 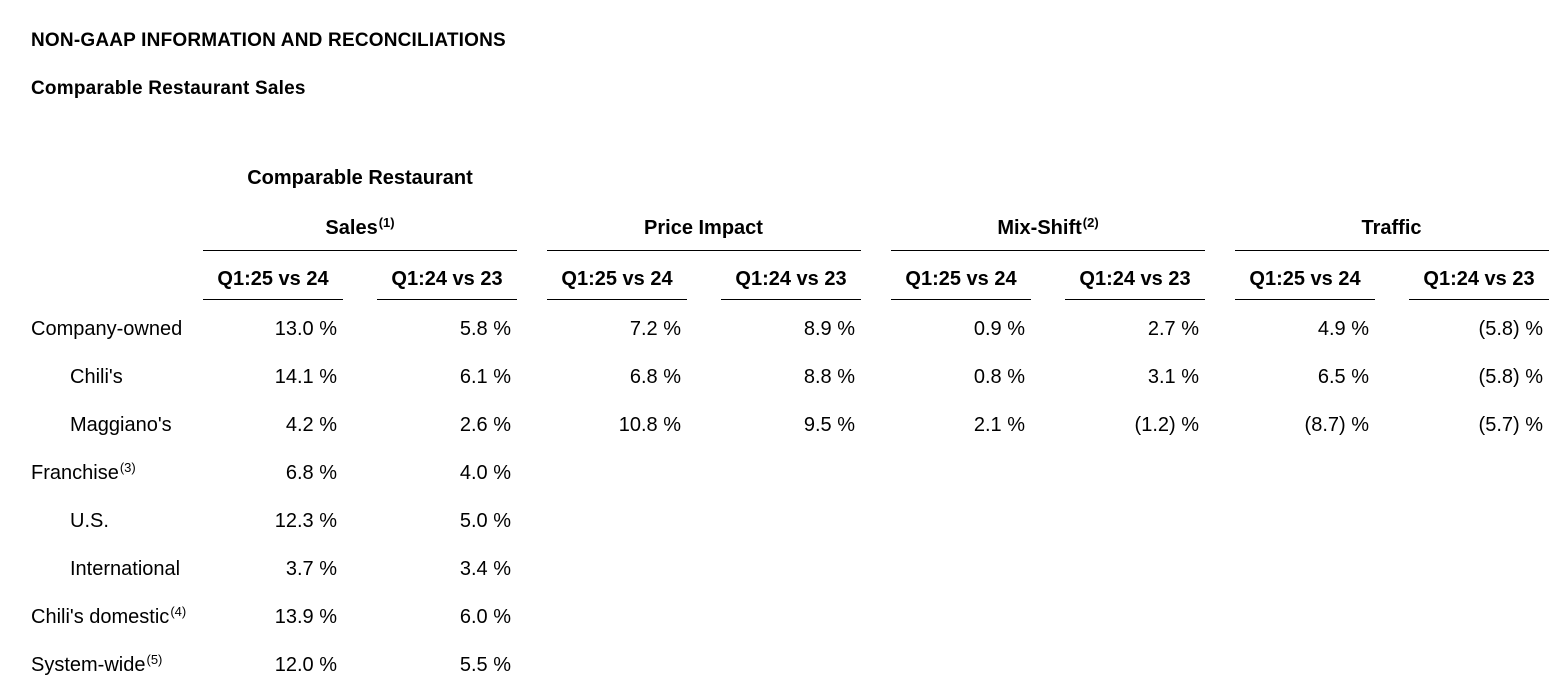 I want to click on cell: 0.9 %, so click(x=999, y=328).